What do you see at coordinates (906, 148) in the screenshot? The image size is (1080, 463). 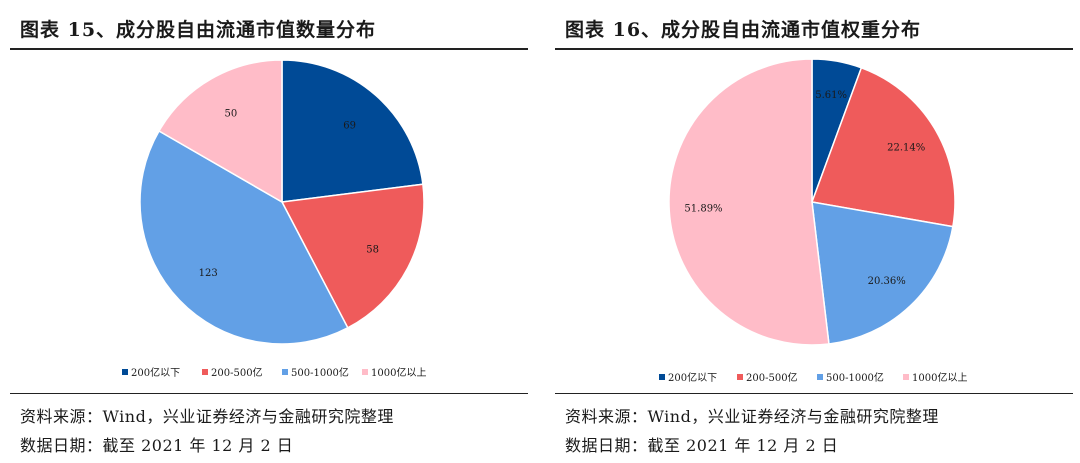 I see `slice-value-label: 22.14%` at bounding box center [906, 148].